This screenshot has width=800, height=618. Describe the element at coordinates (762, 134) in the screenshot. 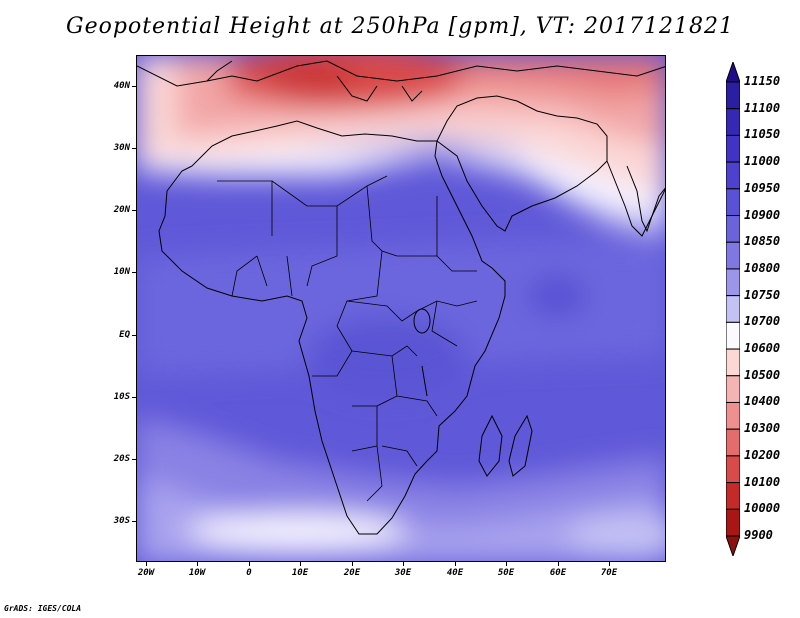

I see `colorbar-label: 11050` at that location.